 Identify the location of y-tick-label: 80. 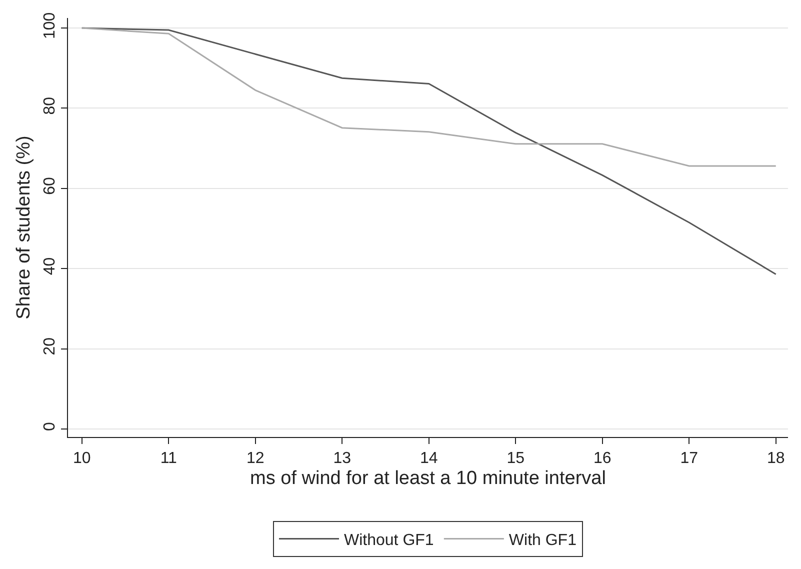
(50, 105).